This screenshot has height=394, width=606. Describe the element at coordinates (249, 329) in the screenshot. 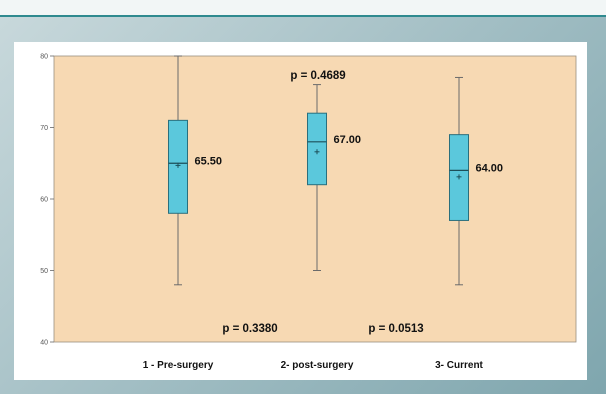

I see `p-value-annotation: p = 0.3380` at that location.